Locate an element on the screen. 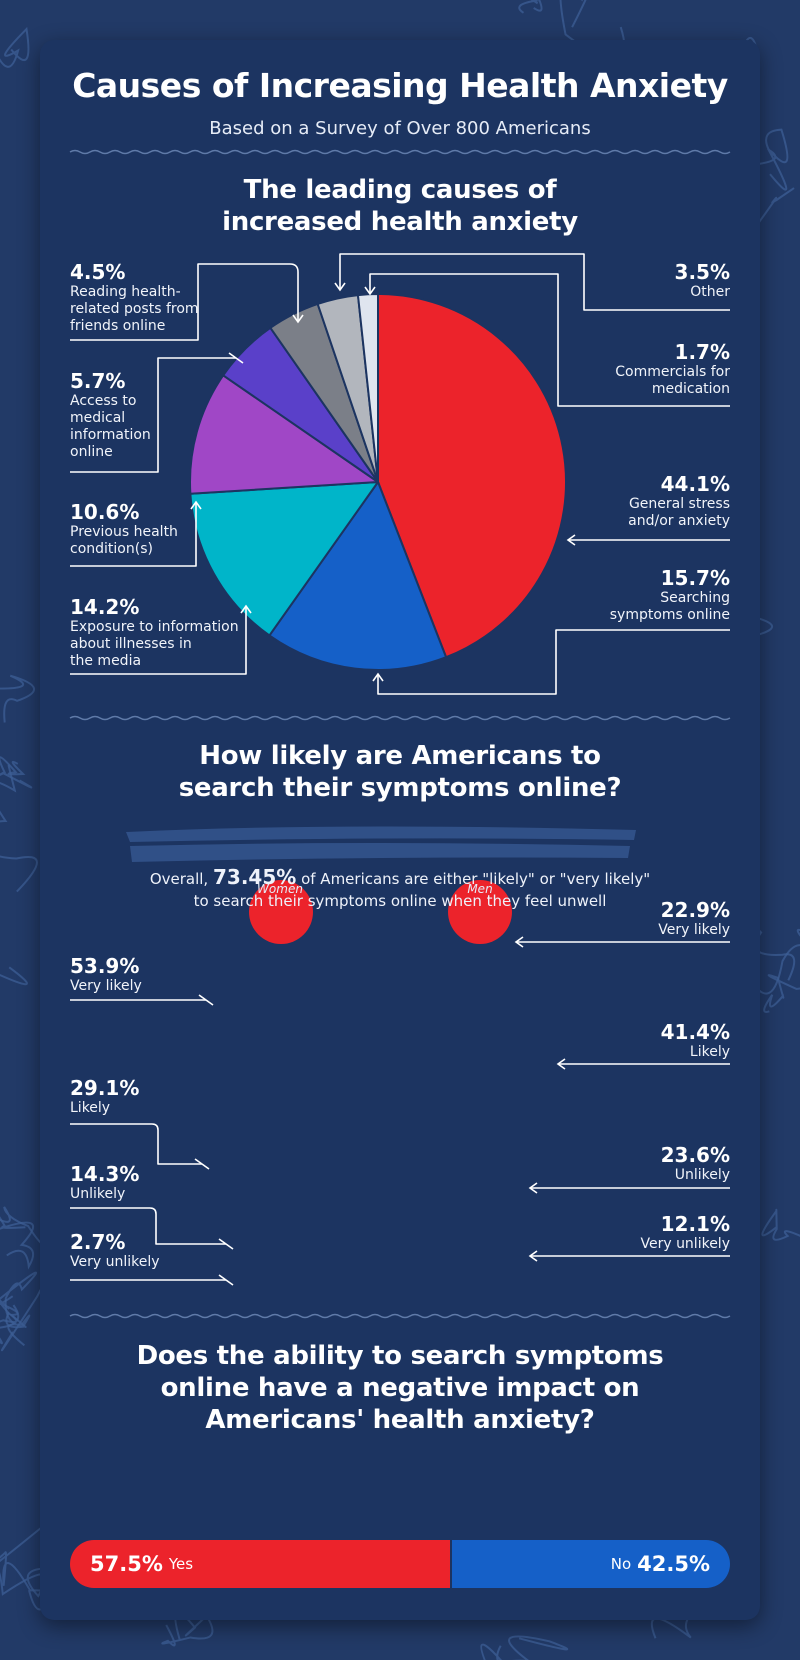  pie-value-commercials: 1.7% is located at coordinates (702, 352).